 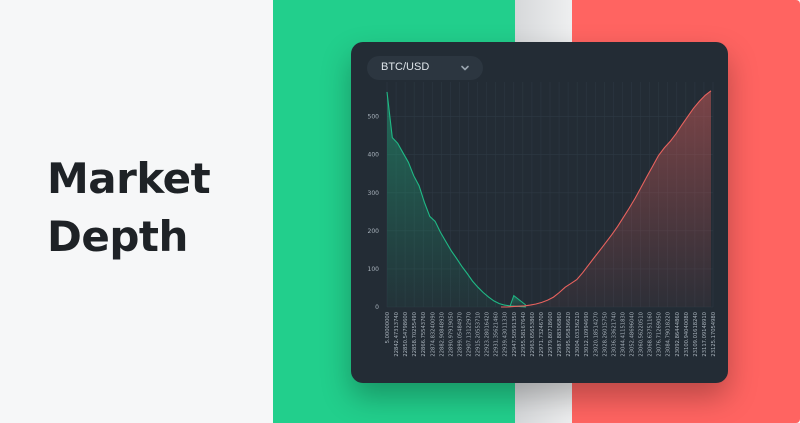 I want to click on title-line-1: Market, so click(x=129, y=178).